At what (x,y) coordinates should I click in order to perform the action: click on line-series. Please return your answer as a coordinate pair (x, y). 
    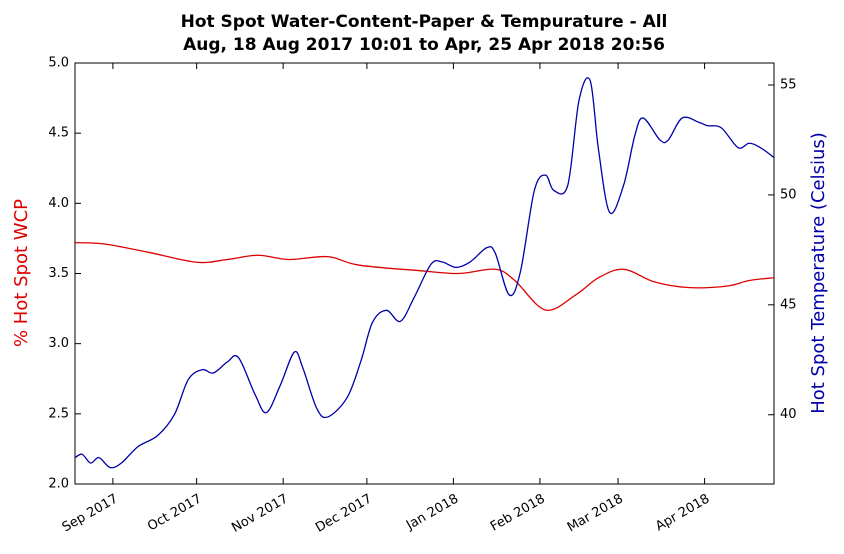
    Looking at the image, I should click on (424, 276).